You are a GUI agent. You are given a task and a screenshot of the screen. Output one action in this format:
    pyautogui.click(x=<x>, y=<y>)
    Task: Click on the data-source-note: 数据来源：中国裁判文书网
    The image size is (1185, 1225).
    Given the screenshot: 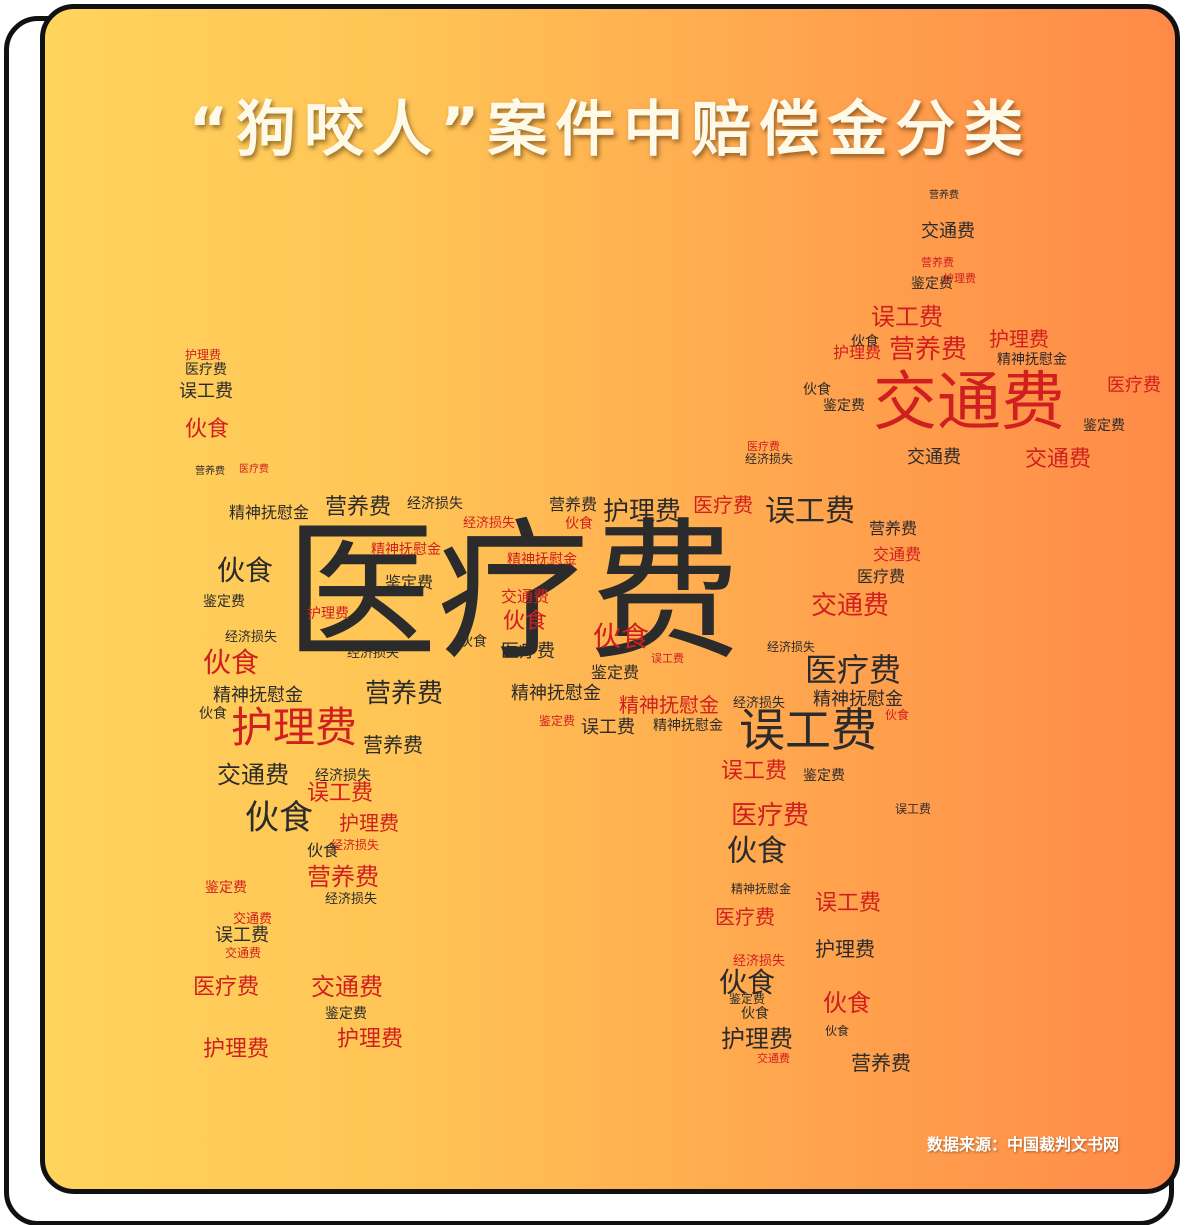 What is the action you would take?
    pyautogui.click(x=1022, y=1144)
    